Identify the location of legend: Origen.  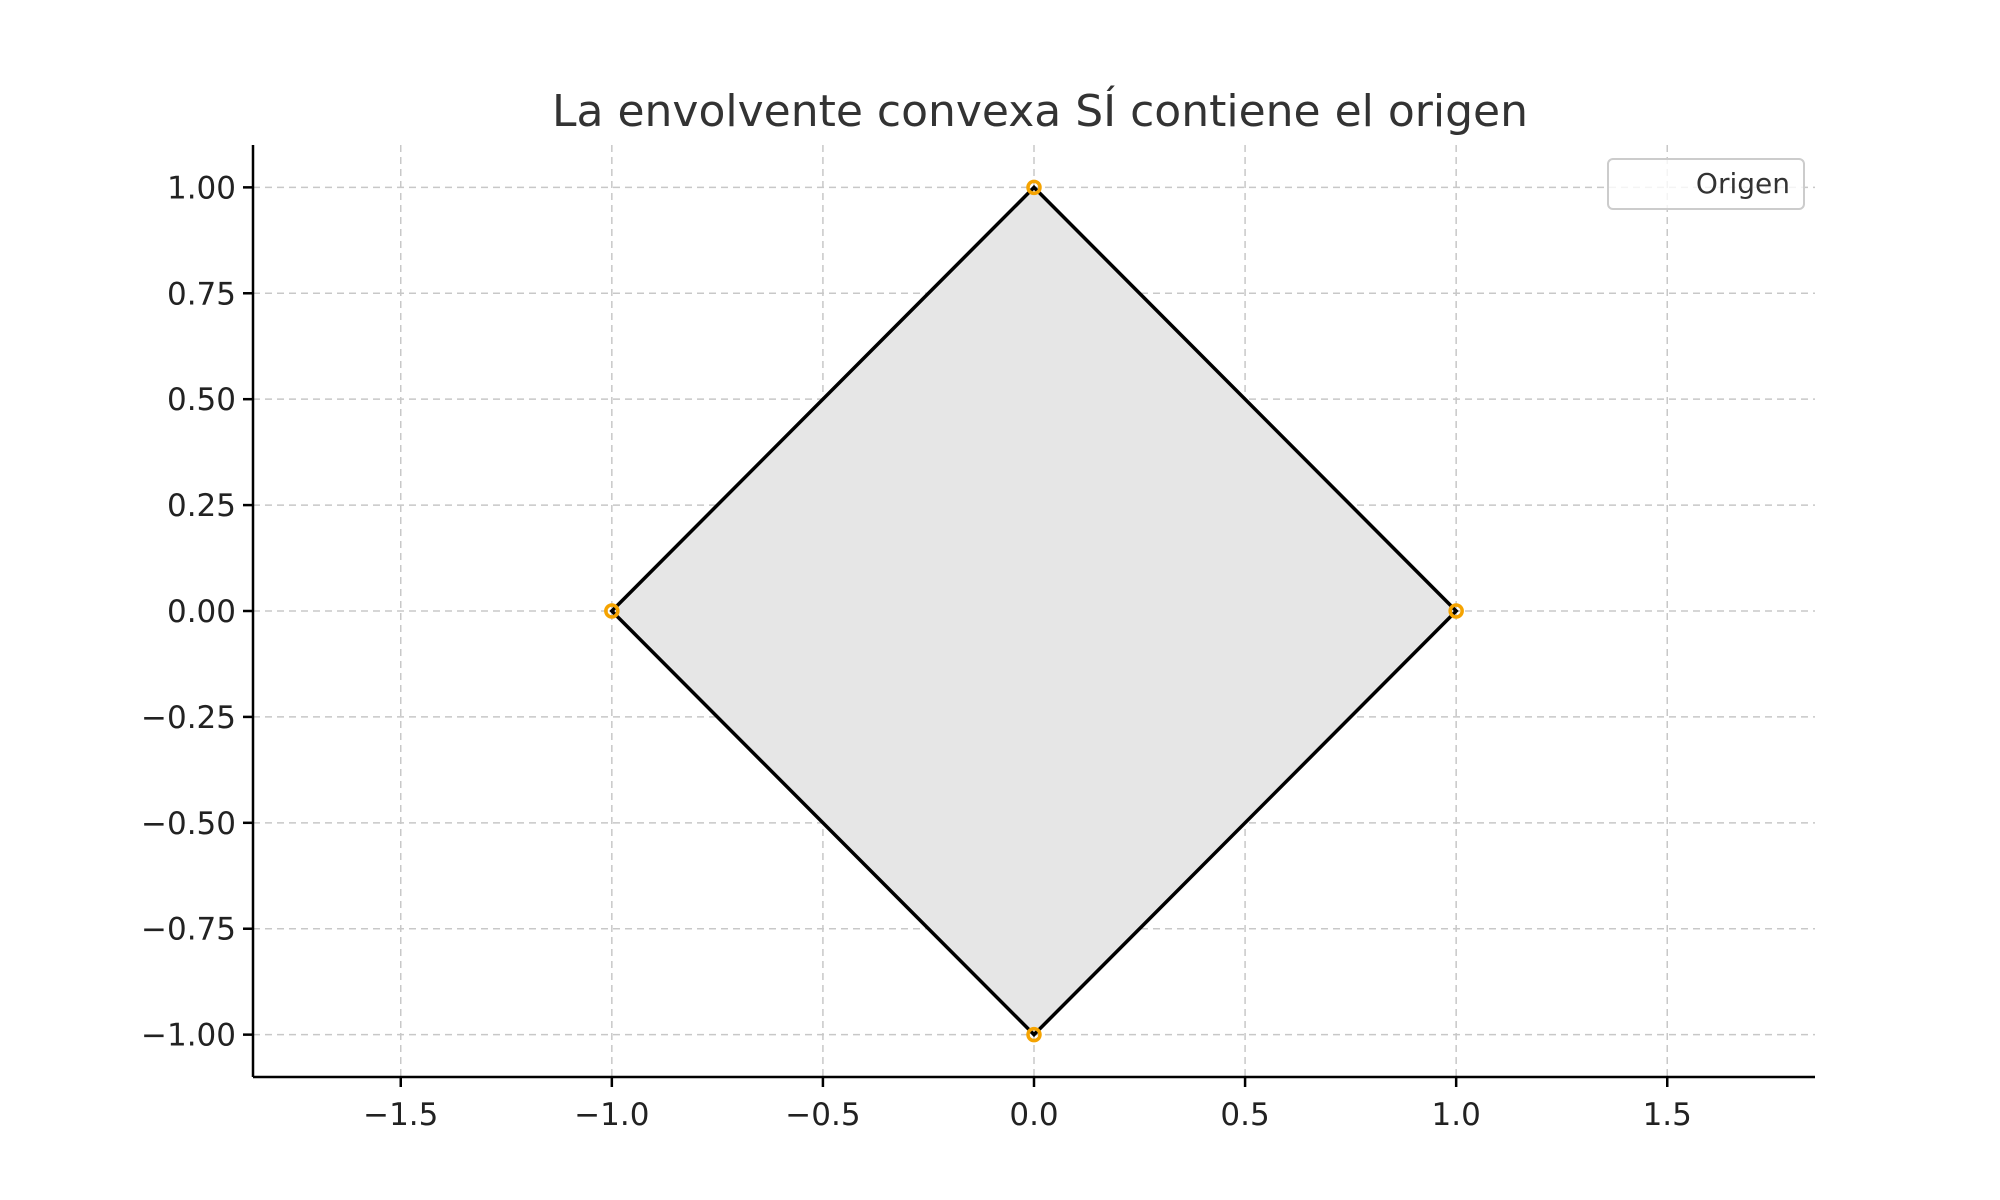
(1706, 184).